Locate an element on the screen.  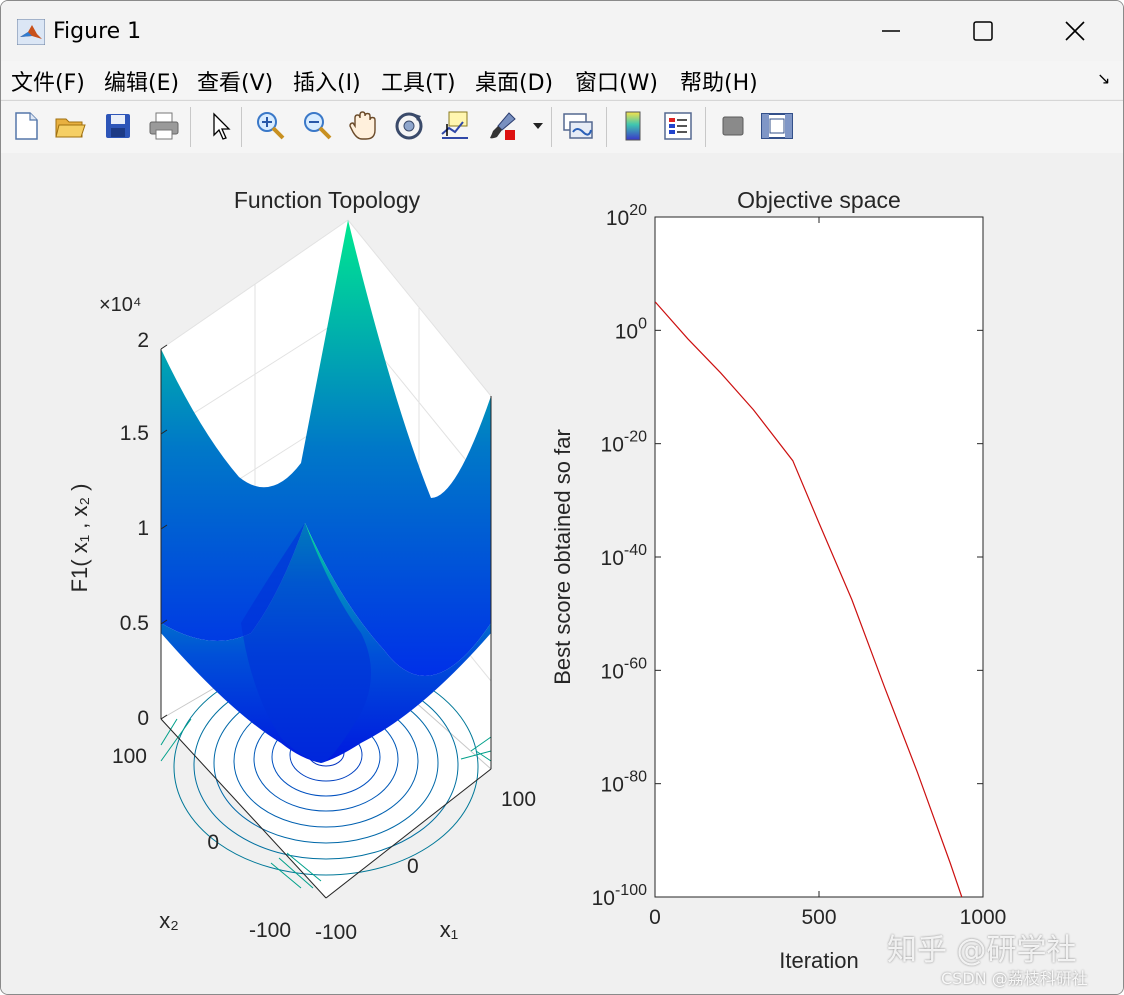
x-tick-label: 100 is located at coordinates (518, 799).